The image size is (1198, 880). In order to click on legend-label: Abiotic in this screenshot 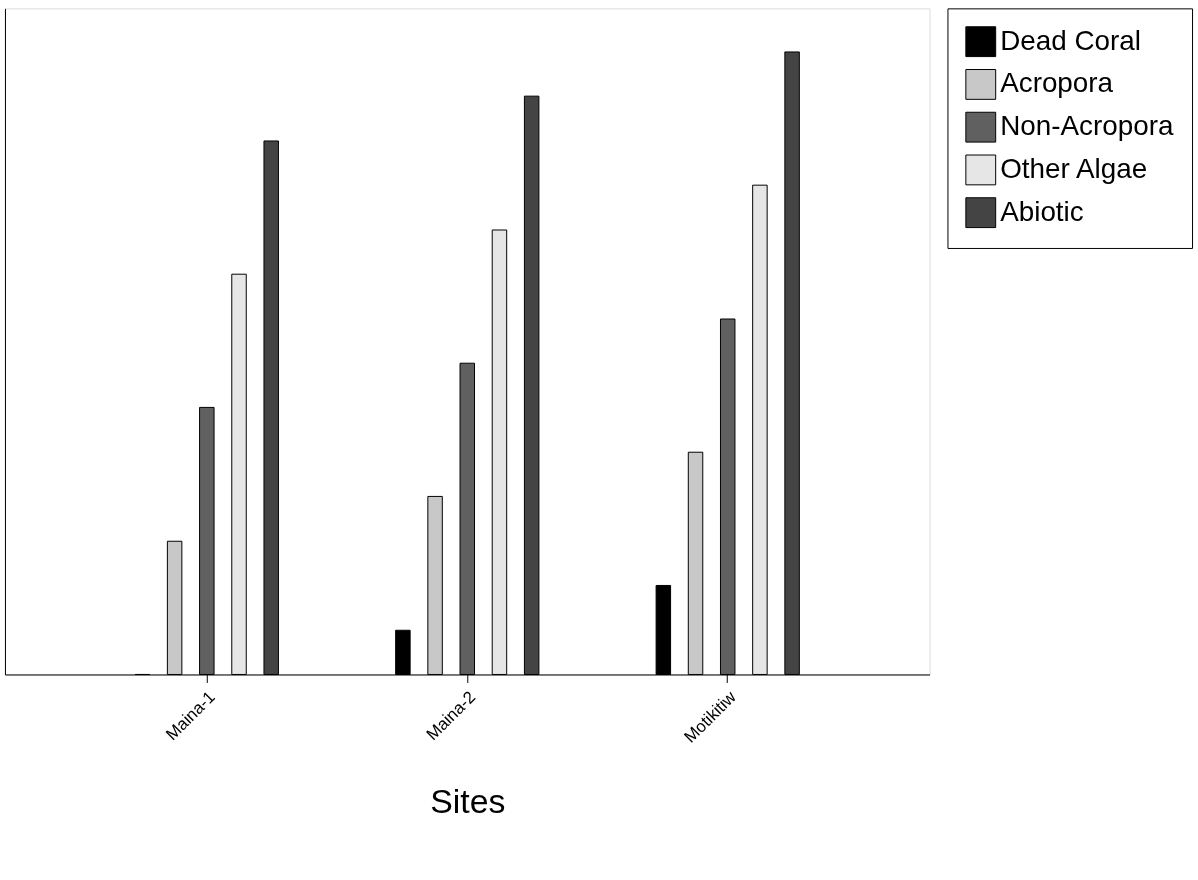, I will do `click(1042, 211)`.